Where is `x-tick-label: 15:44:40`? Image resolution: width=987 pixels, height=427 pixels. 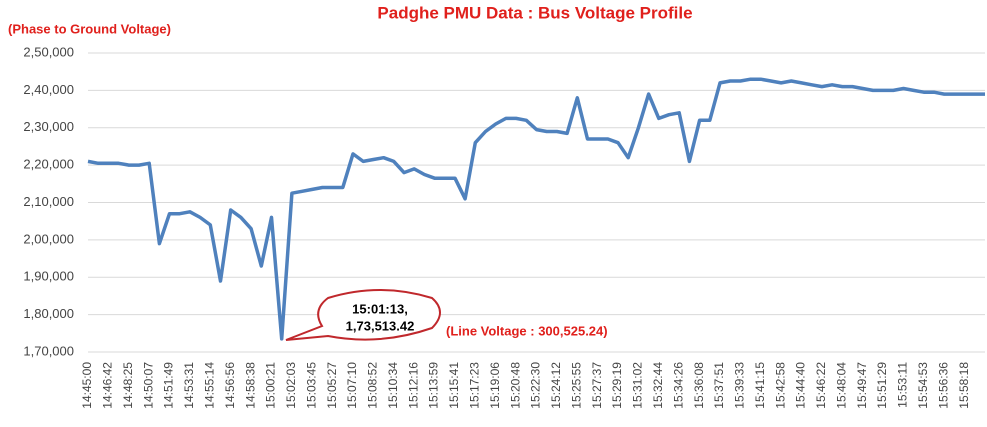 x-tick-label: 15:44:40 is located at coordinates (801, 385).